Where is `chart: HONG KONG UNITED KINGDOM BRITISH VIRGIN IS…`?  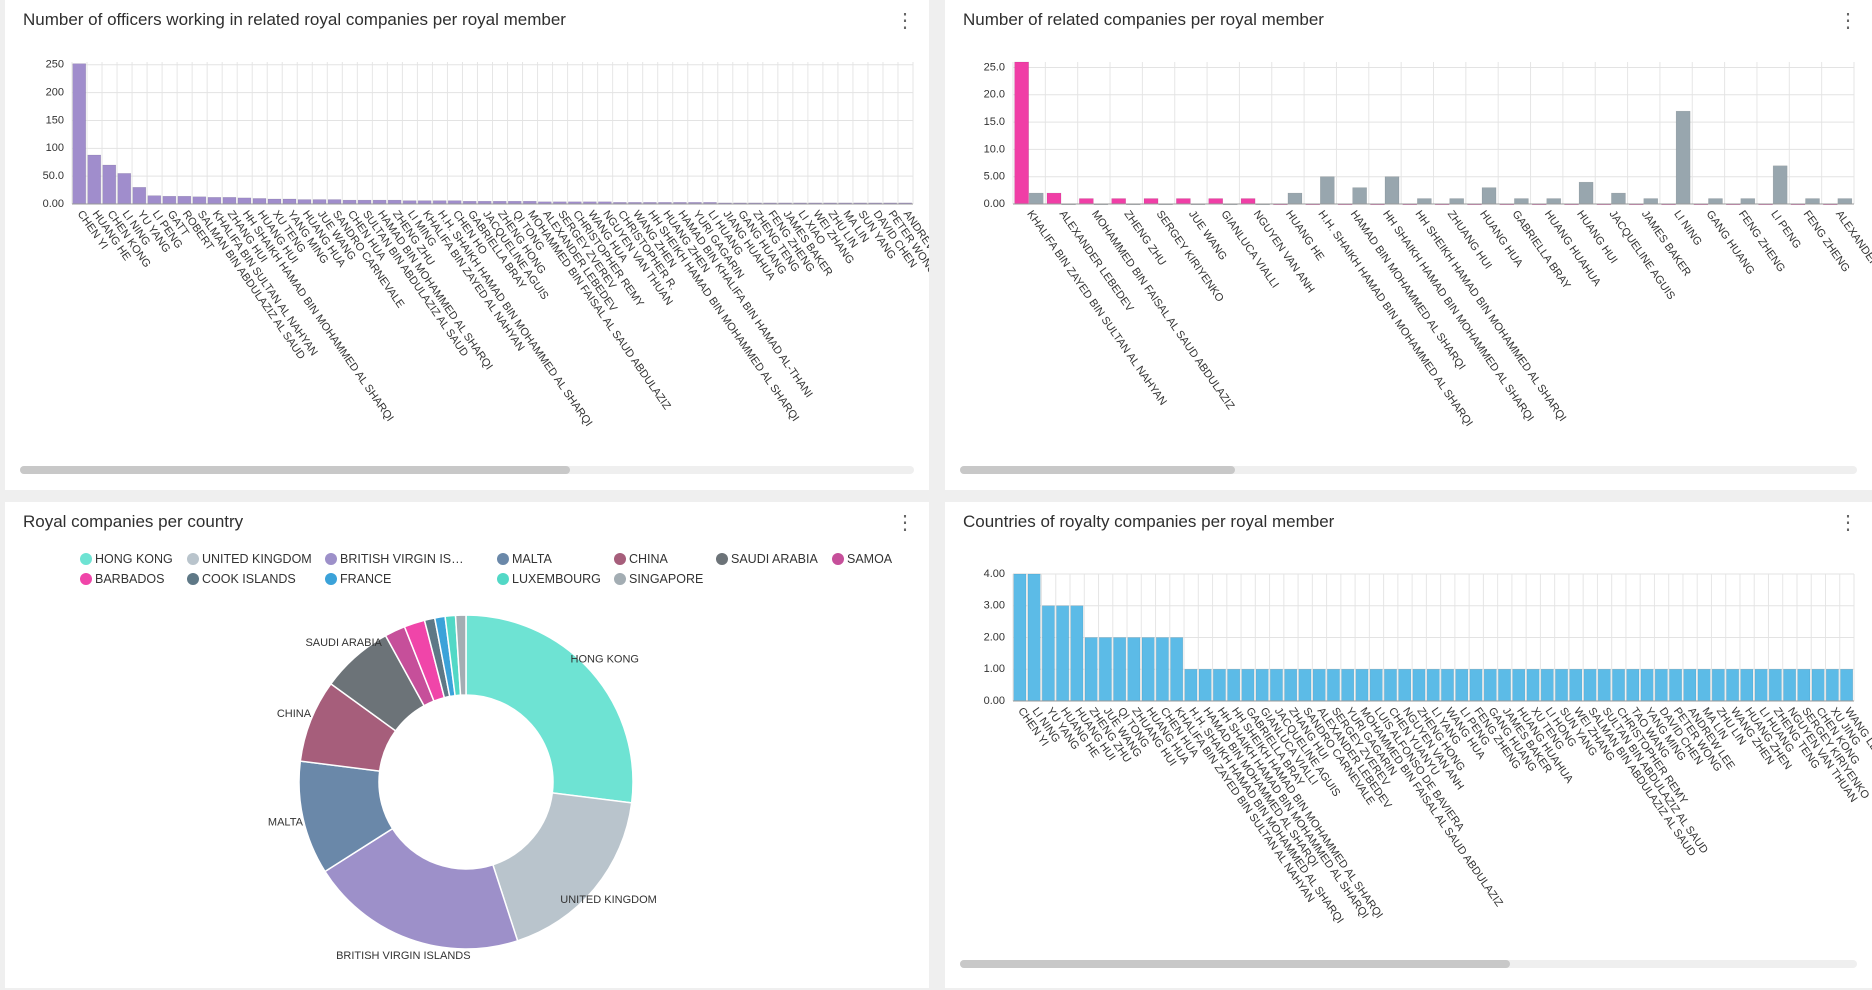 chart: HONG KONG UNITED KINGDOM BRITISH VIRGIN IS… is located at coordinates (462, 788).